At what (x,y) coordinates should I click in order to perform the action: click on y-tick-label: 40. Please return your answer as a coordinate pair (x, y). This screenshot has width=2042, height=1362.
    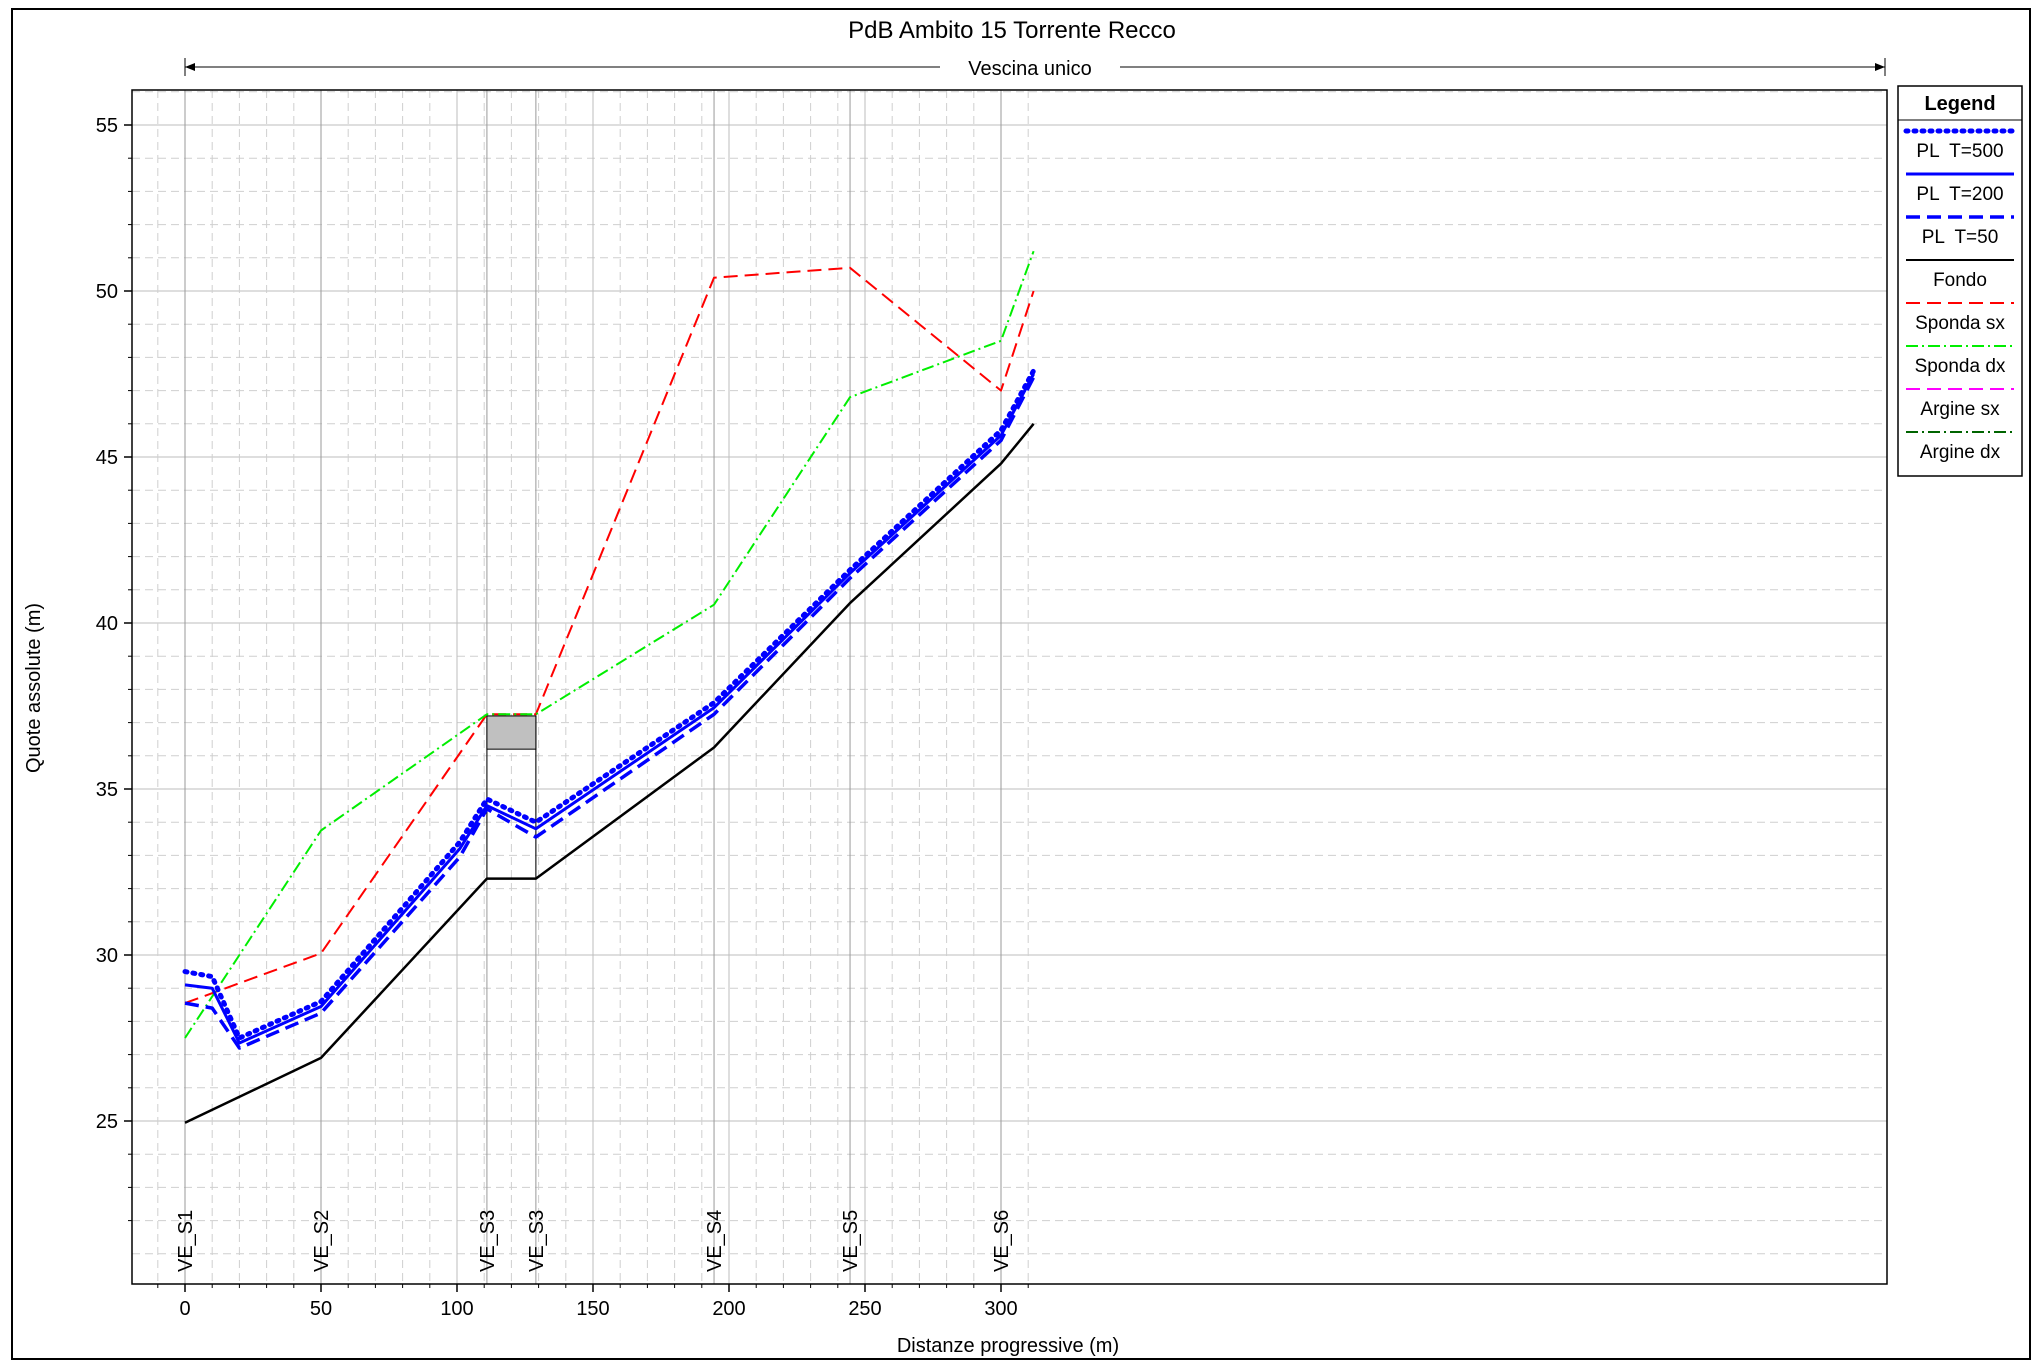
    Looking at the image, I should click on (107, 624).